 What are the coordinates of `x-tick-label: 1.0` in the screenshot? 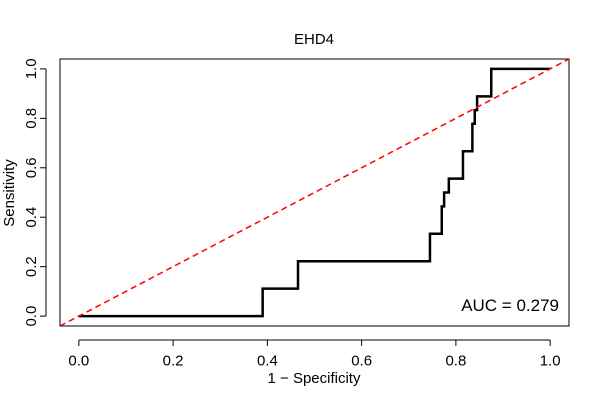 It's located at (550, 360).